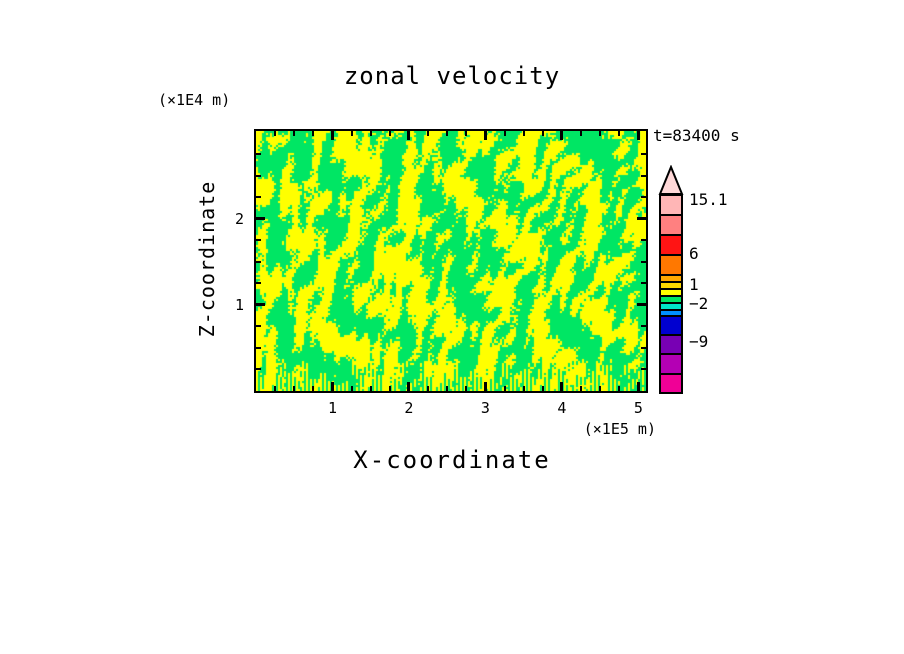 Image resolution: width=904 pixels, height=654 pixels. Describe the element at coordinates (332, 408) in the screenshot. I see `x-tick-label: 1` at that location.